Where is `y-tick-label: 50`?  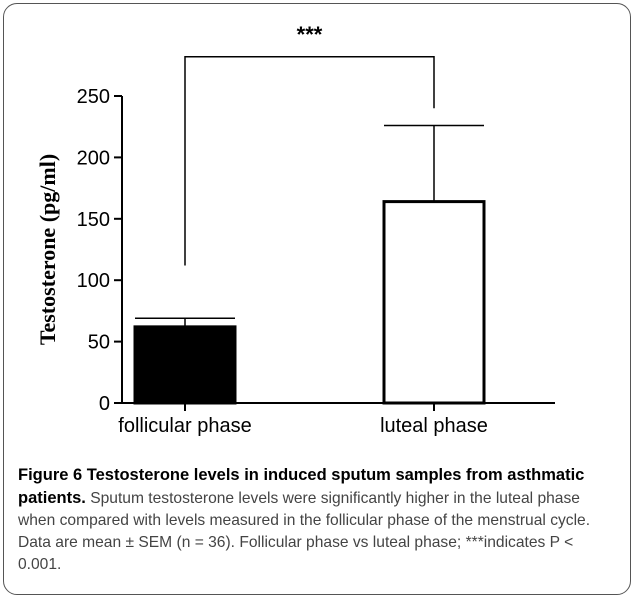
y-tick-label: 50 is located at coordinates (99, 343).